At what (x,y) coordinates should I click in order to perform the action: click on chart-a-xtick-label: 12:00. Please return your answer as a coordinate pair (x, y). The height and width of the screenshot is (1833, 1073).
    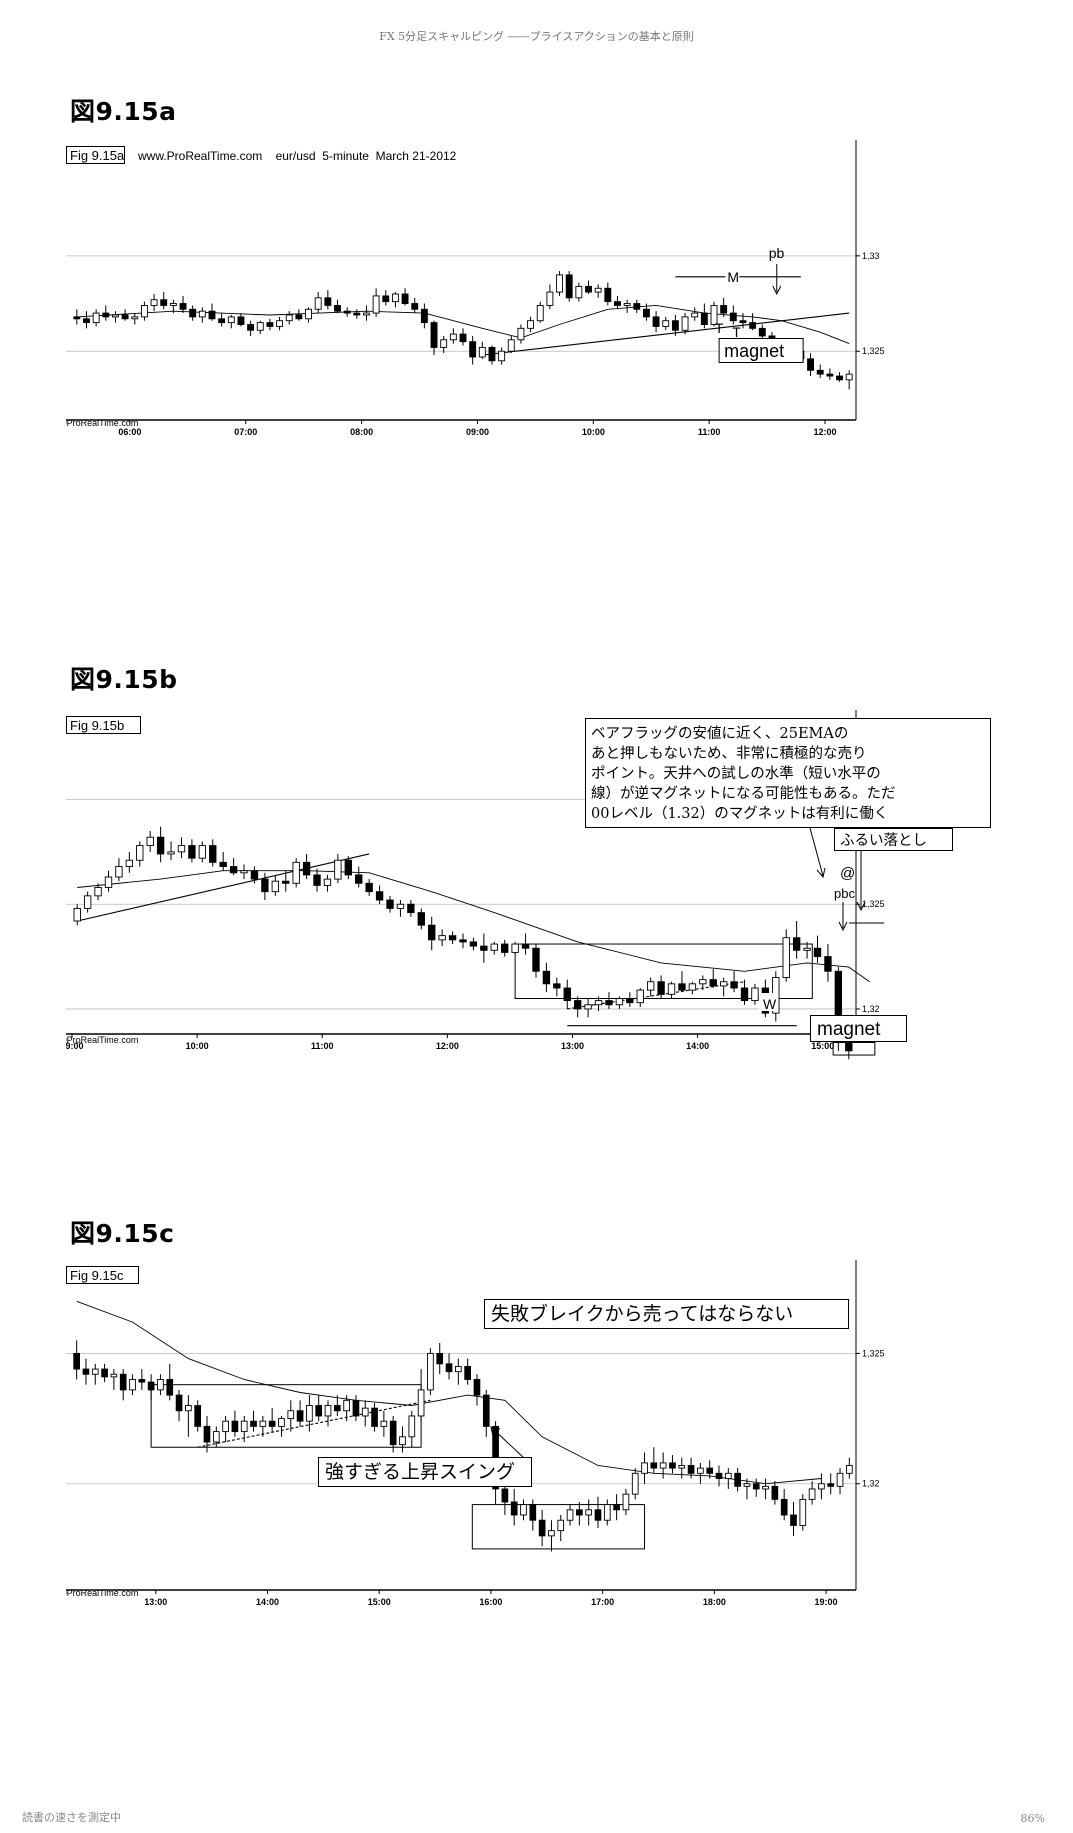
    Looking at the image, I should click on (825, 432).